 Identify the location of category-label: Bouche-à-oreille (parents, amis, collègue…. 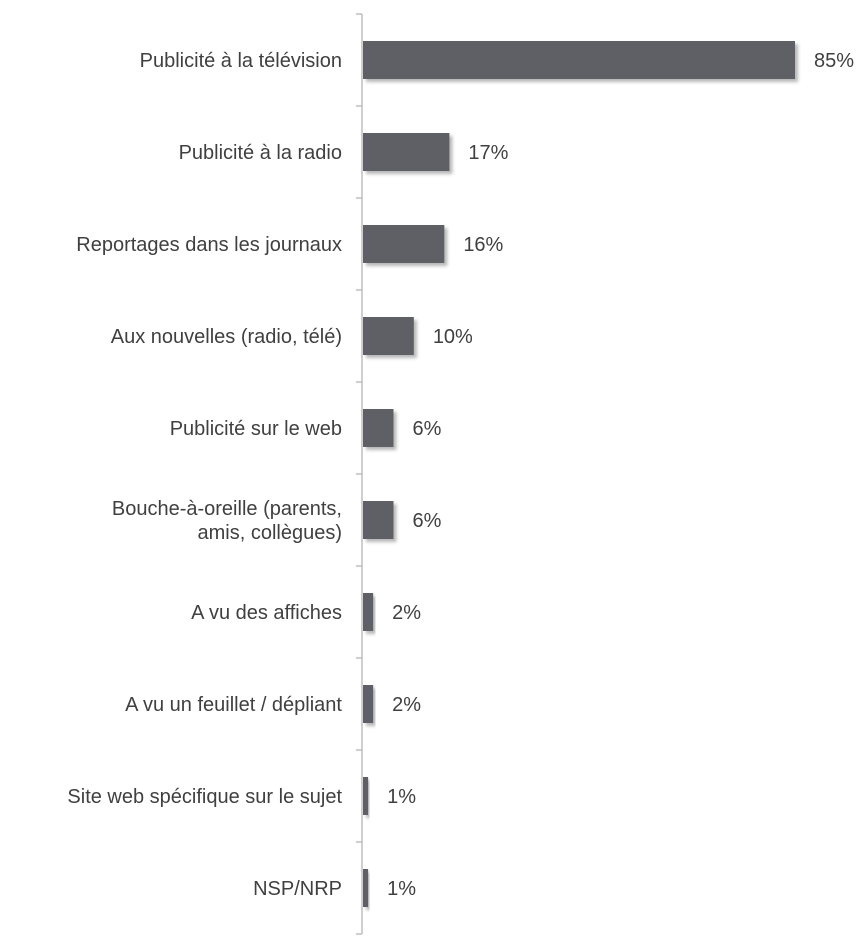
(227, 521).